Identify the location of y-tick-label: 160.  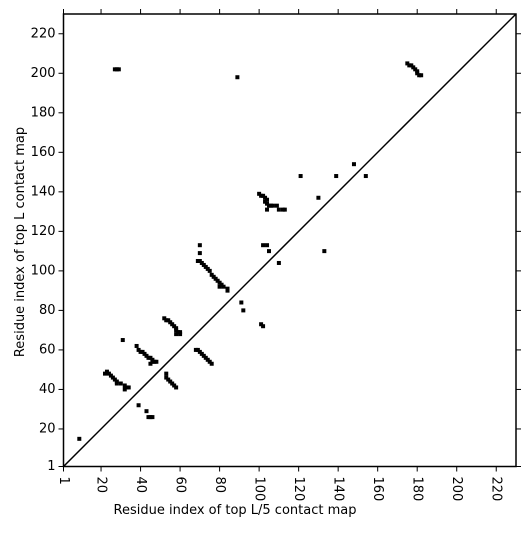
(43, 152).